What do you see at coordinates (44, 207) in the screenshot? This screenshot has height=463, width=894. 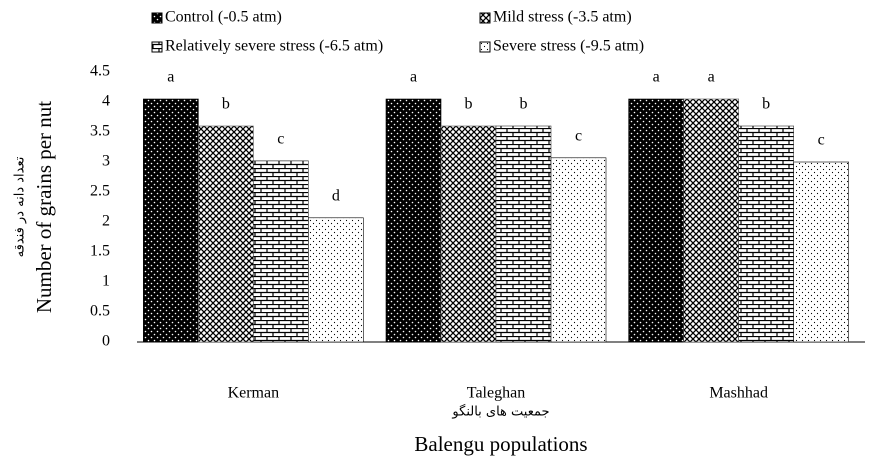 I see `y-axis-title: Number of grains per nut` at bounding box center [44, 207].